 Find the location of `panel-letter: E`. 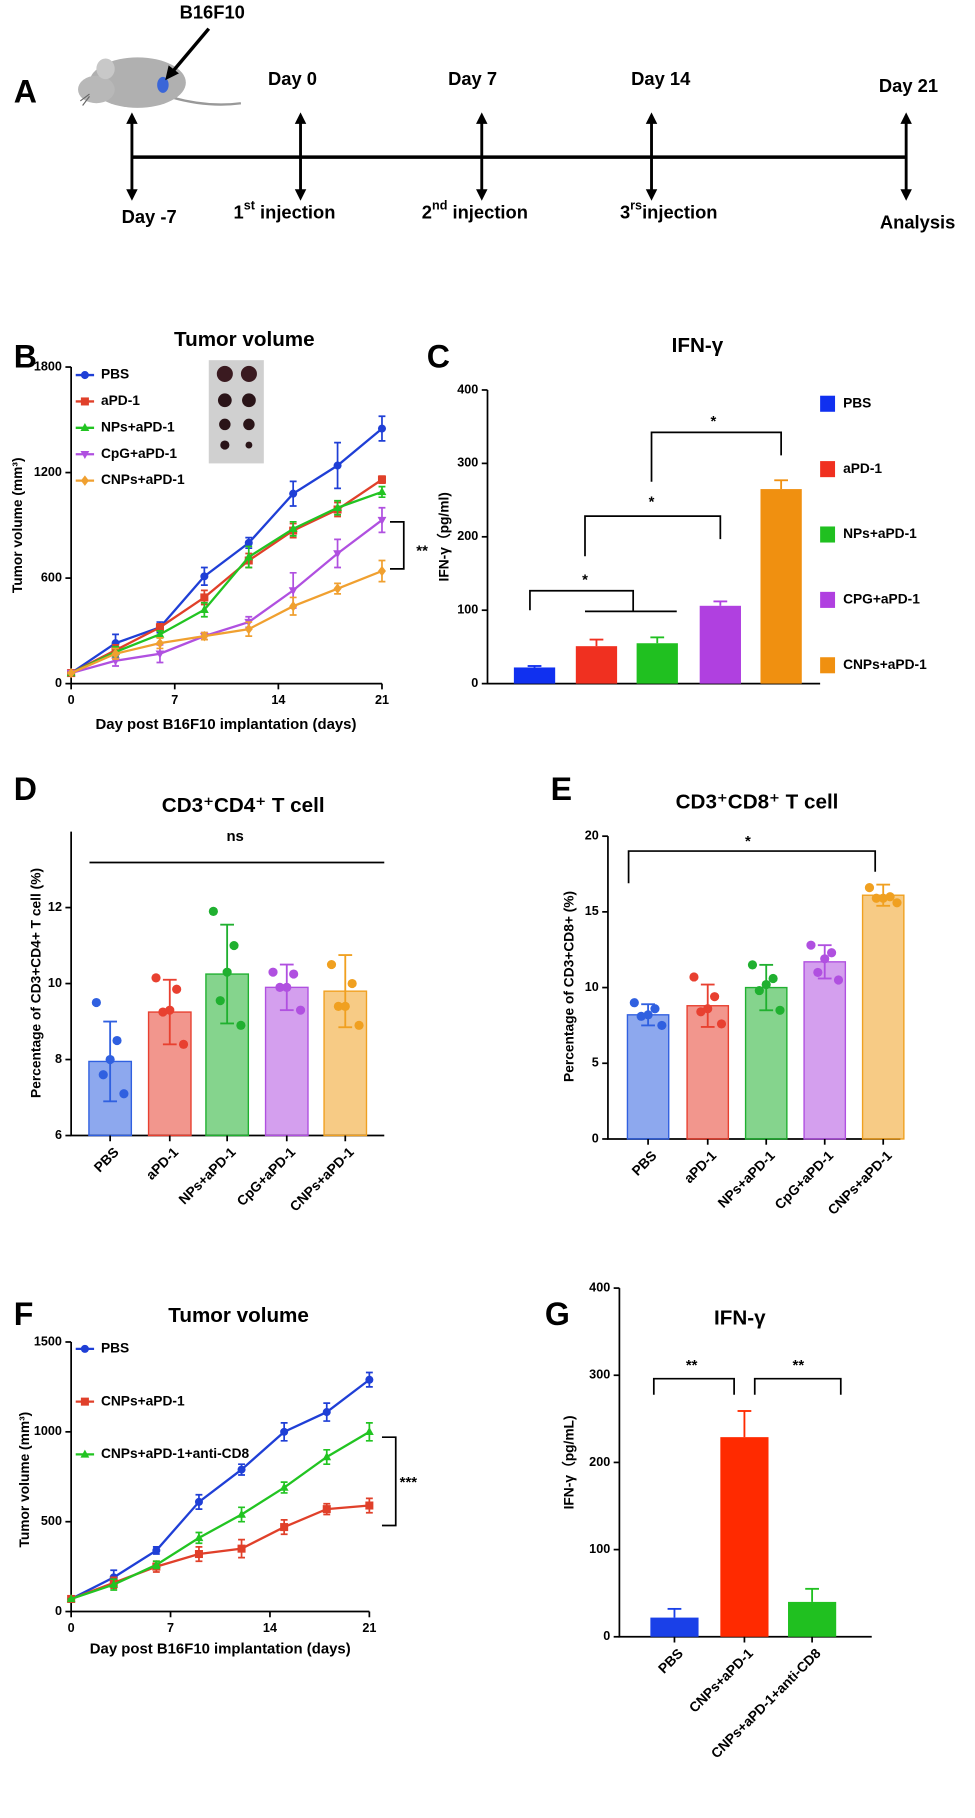

panel-letter: E is located at coordinates (561, 789).